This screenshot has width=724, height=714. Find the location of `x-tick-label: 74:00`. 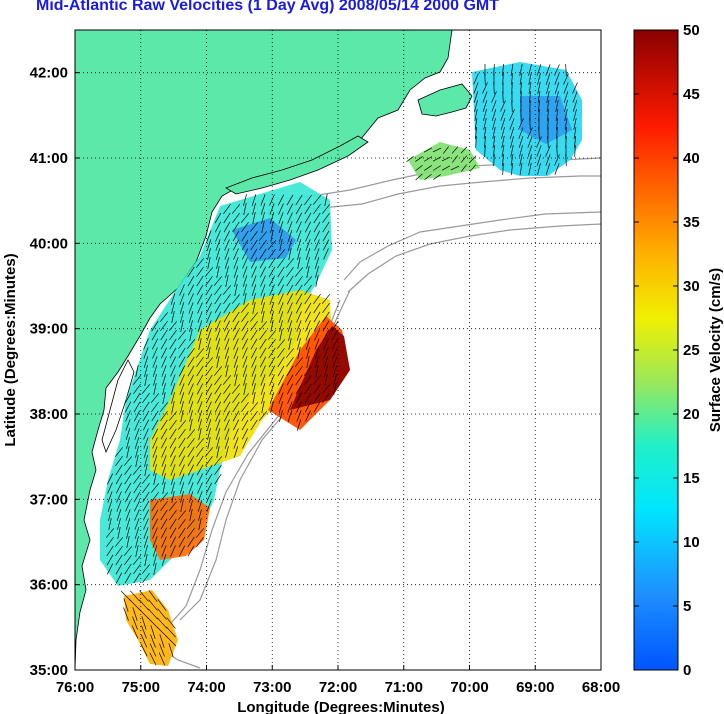

x-tick-label: 74:00 is located at coordinates (206, 687).